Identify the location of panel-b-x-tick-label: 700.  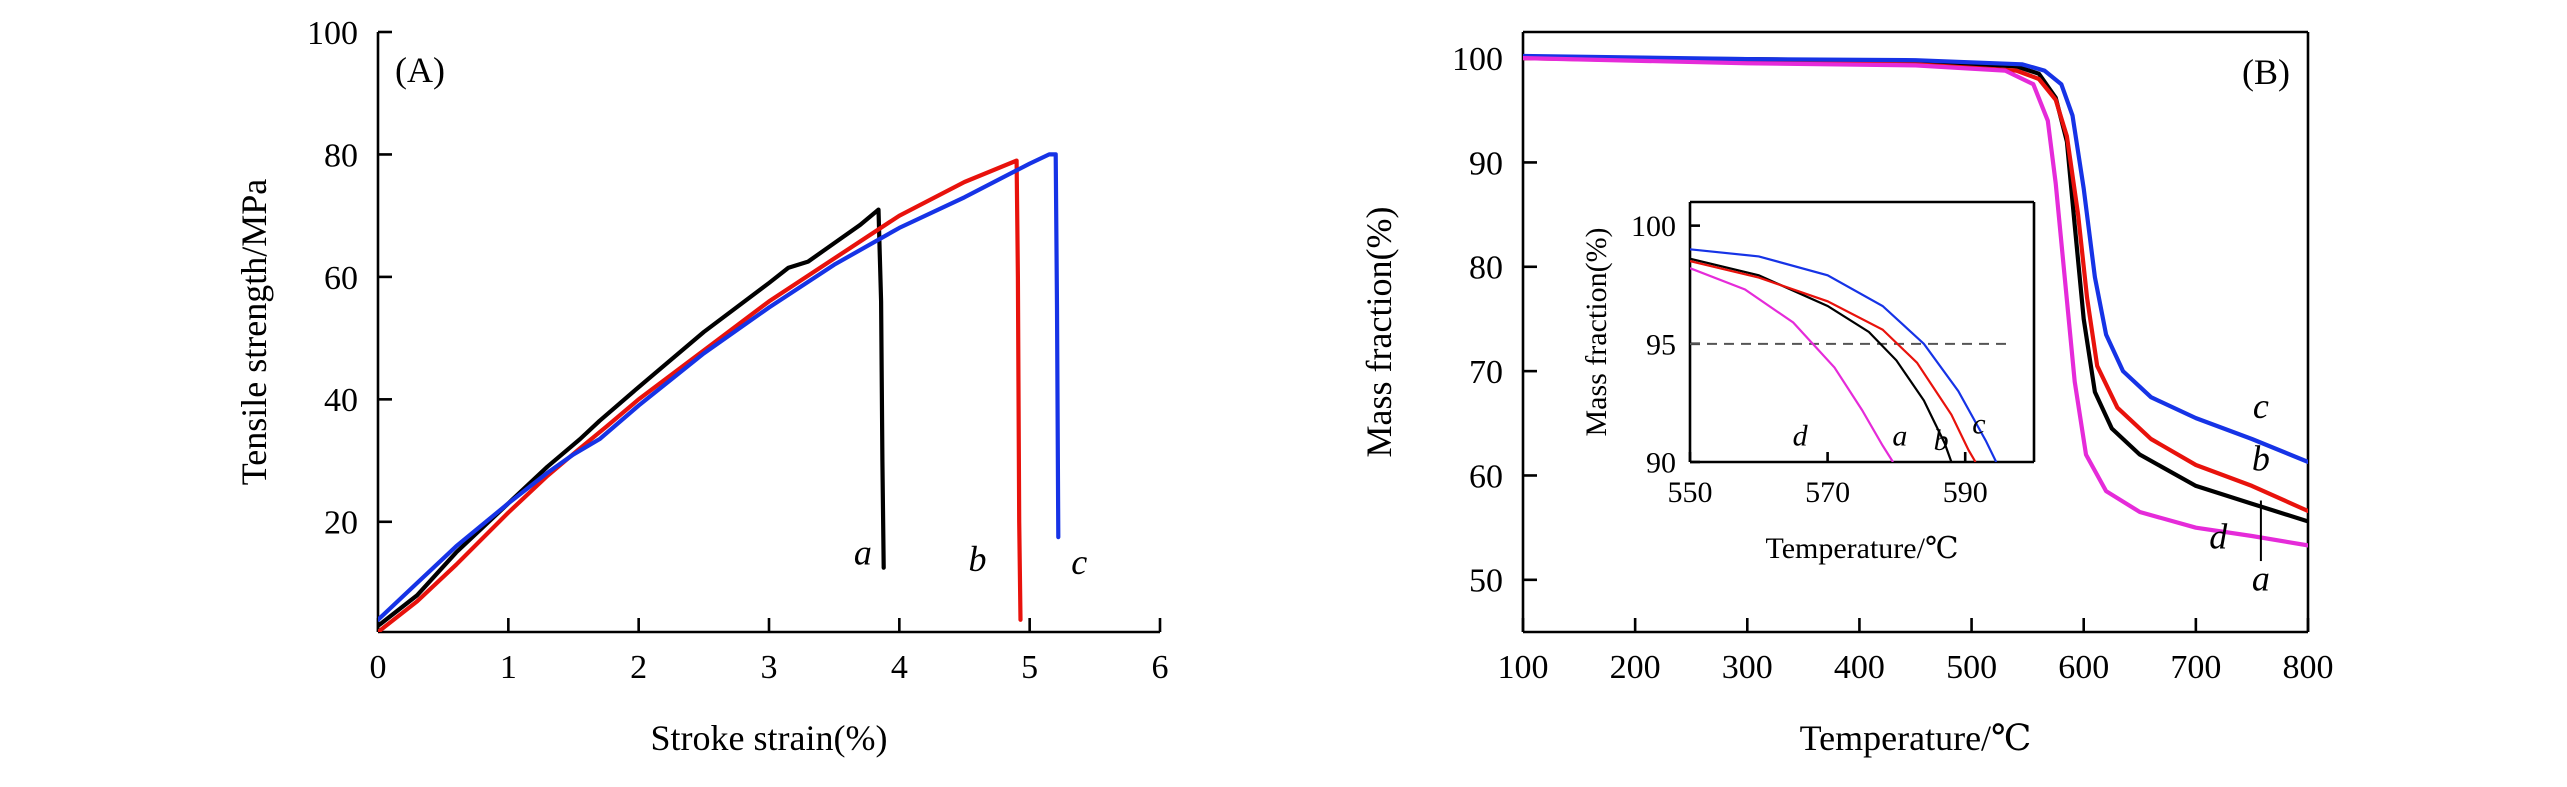
(2195, 667).